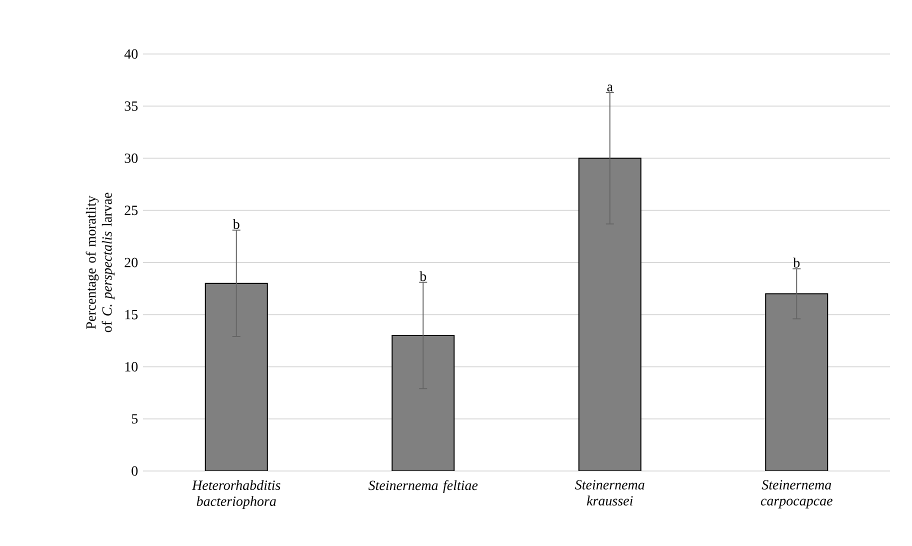  Describe the element at coordinates (610, 88) in the screenshot. I see `annotation: a` at that location.